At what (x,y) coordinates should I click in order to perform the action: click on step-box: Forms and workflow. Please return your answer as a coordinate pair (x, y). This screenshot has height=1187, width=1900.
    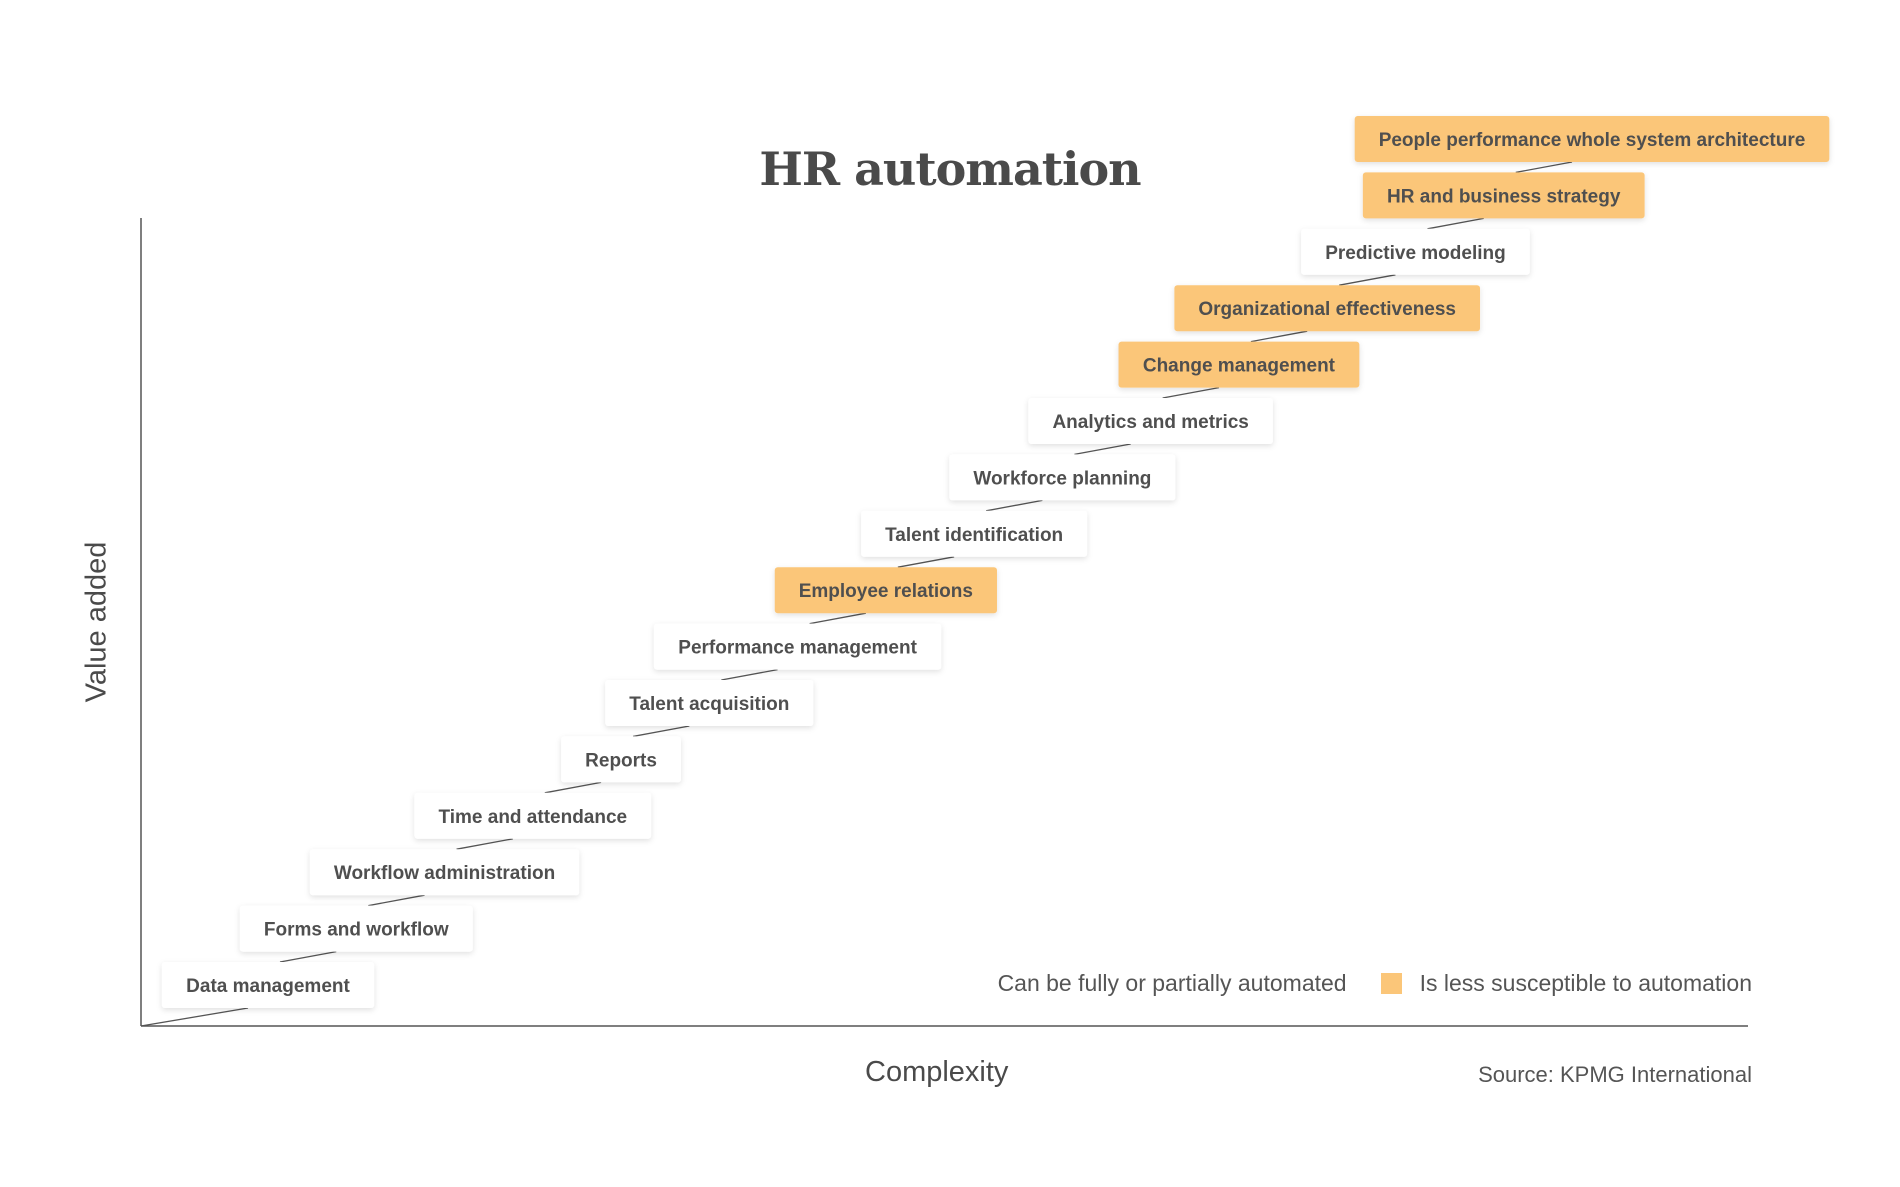
    Looking at the image, I should click on (356, 928).